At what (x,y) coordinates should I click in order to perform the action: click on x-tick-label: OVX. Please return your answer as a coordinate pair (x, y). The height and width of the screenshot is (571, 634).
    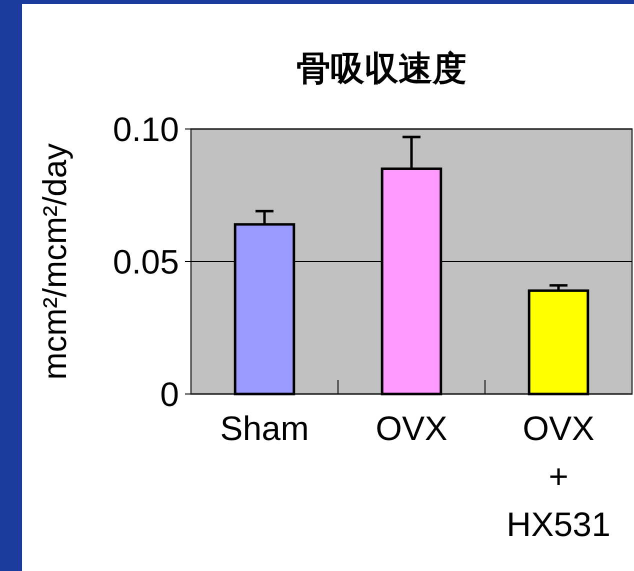
    Looking at the image, I should click on (412, 429).